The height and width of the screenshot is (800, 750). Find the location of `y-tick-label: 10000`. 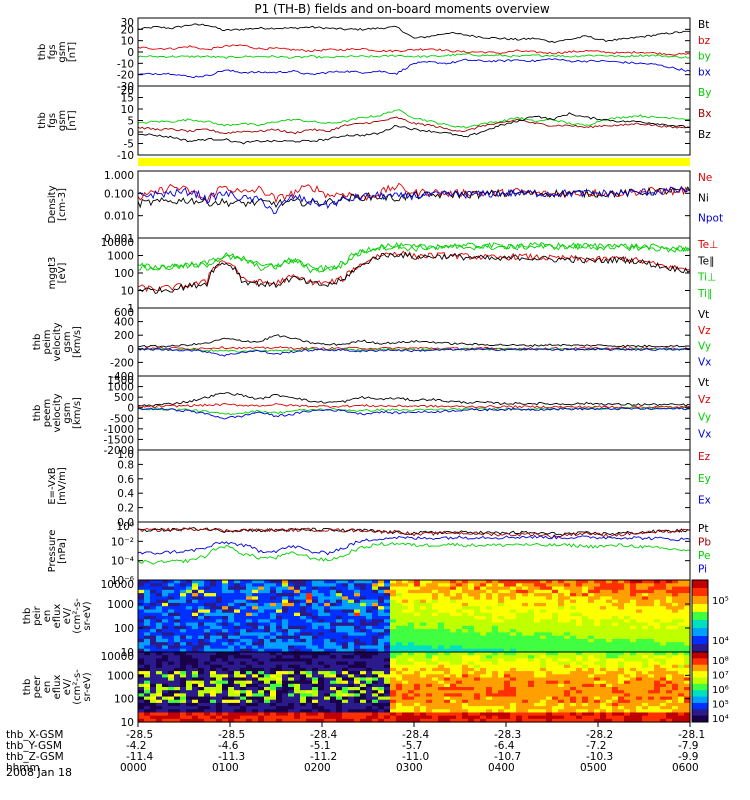

y-tick-label: 10000 is located at coordinates (117, 585).